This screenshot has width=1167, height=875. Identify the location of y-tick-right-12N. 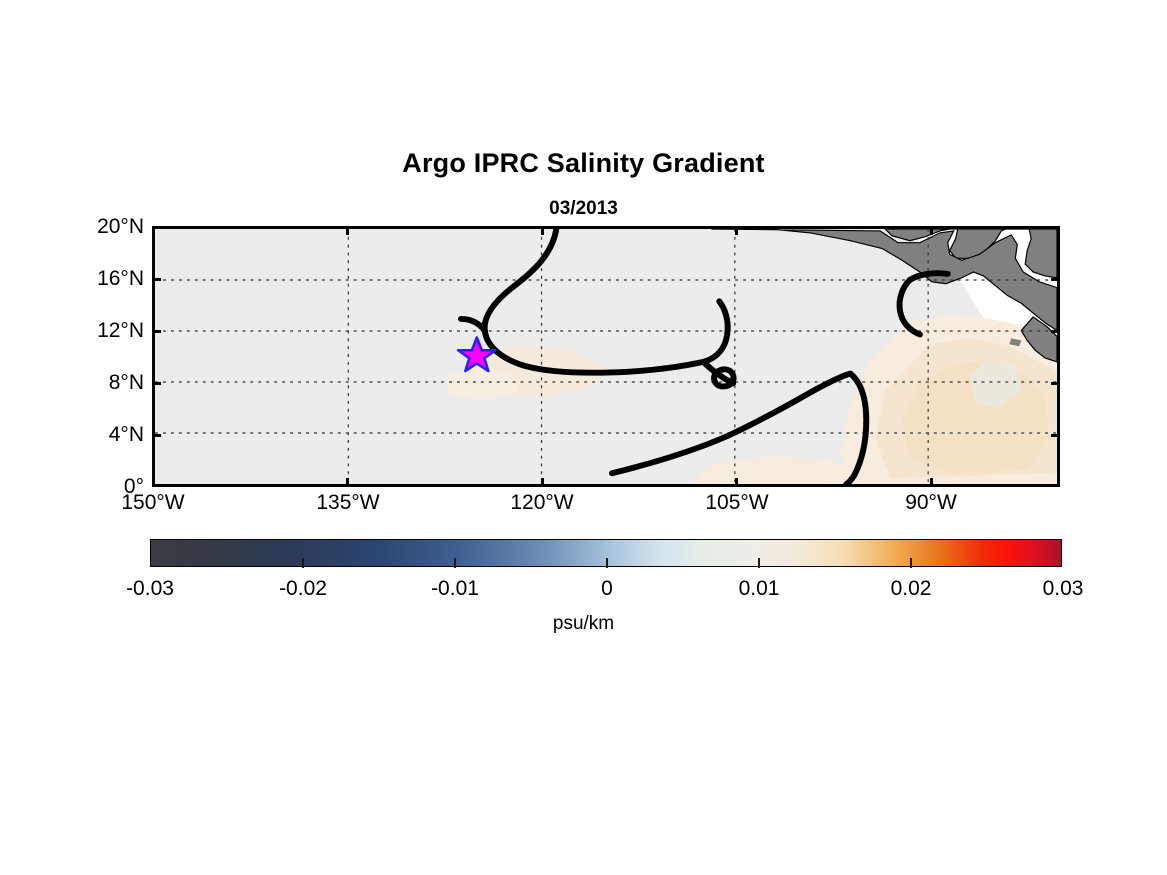
(1055, 331).